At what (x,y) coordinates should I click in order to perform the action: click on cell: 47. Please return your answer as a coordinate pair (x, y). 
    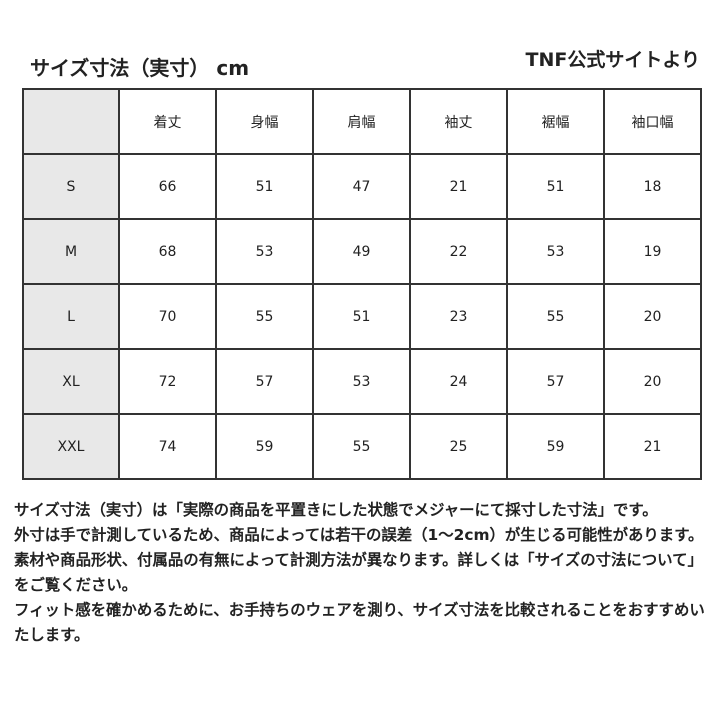
    Looking at the image, I should click on (361, 186).